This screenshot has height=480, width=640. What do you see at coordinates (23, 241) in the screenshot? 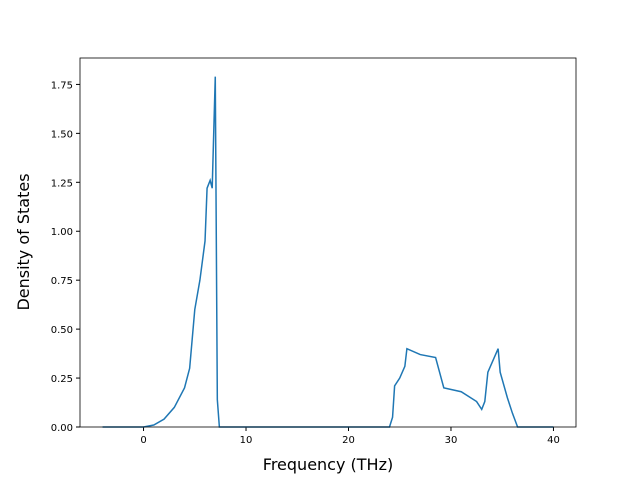
I see `y-axis-label: Density of States` at bounding box center [23, 241].